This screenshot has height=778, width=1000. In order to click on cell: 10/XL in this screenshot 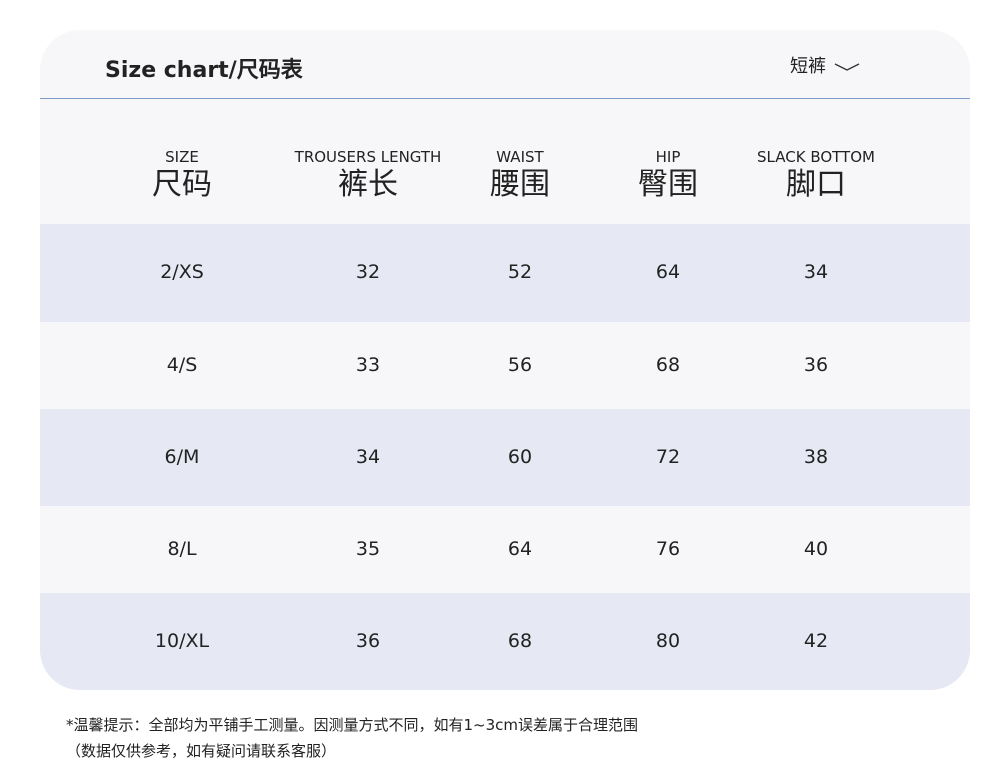, I will do `click(182, 640)`.